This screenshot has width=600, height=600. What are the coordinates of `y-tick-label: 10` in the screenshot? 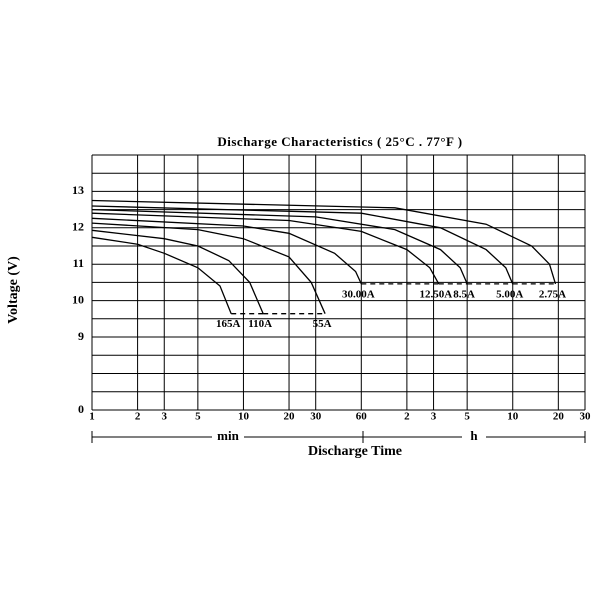 It's located at (78, 299).